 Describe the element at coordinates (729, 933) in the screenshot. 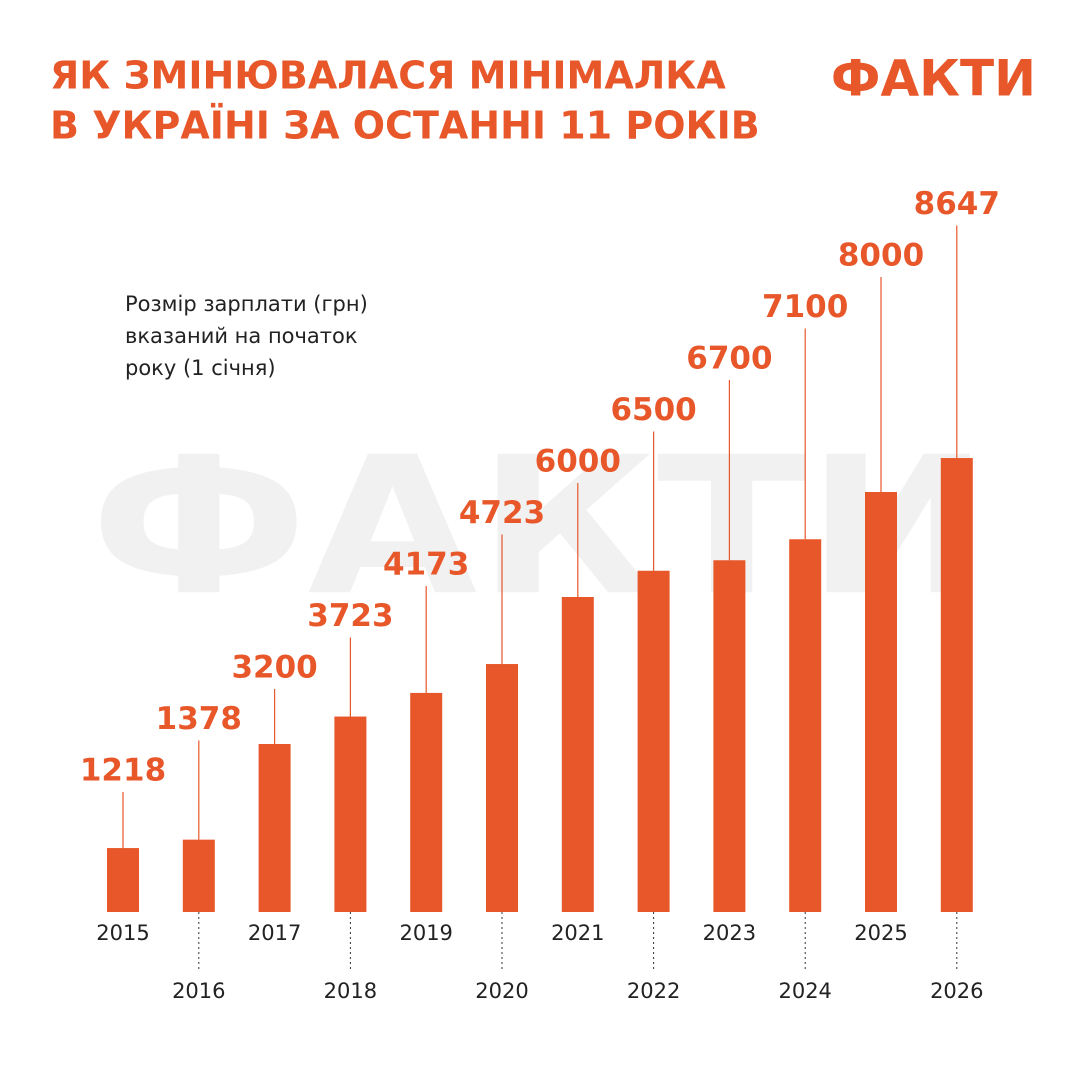

I see `x-tick-label: 2023` at that location.